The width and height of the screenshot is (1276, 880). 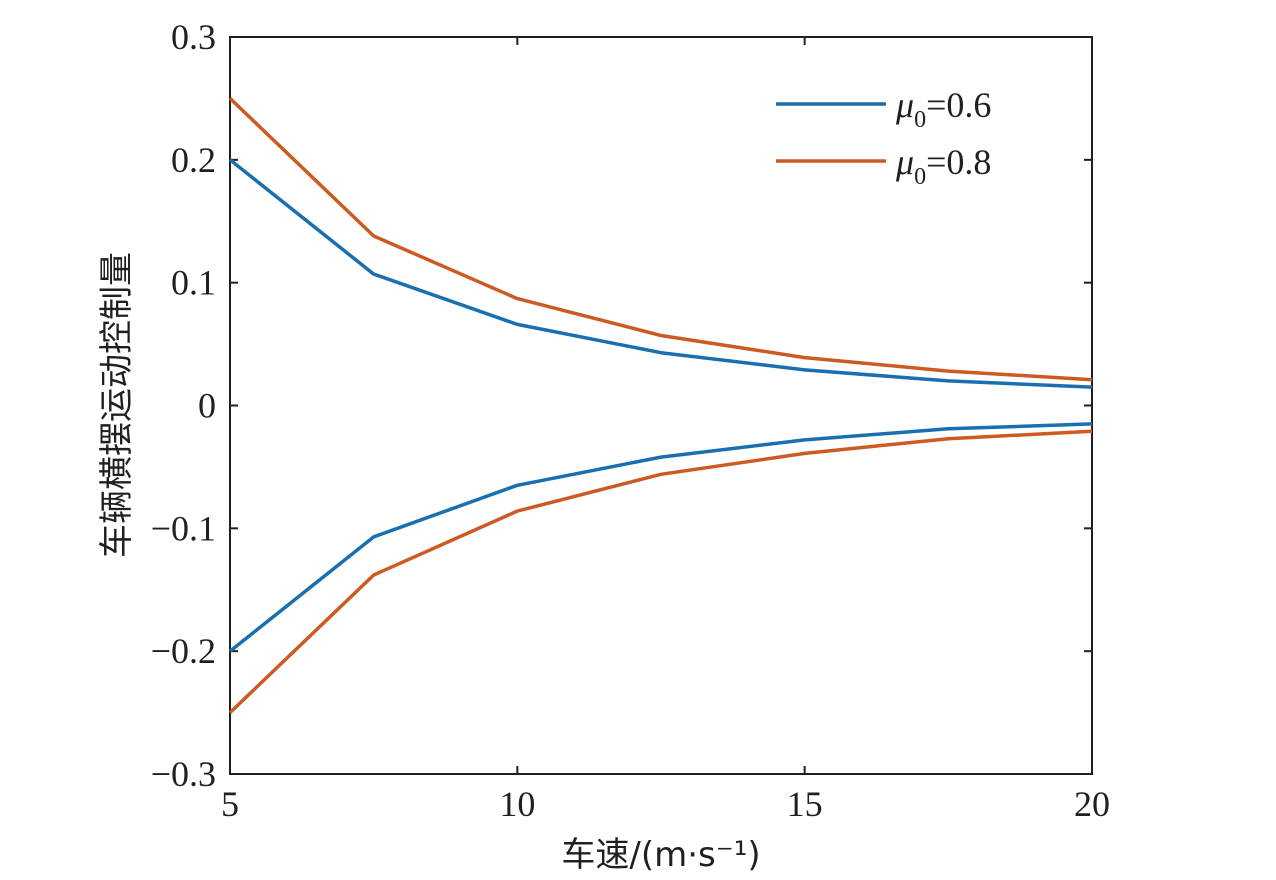 What do you see at coordinates (1092, 804) in the screenshot?
I see `x-tick-label: 20` at bounding box center [1092, 804].